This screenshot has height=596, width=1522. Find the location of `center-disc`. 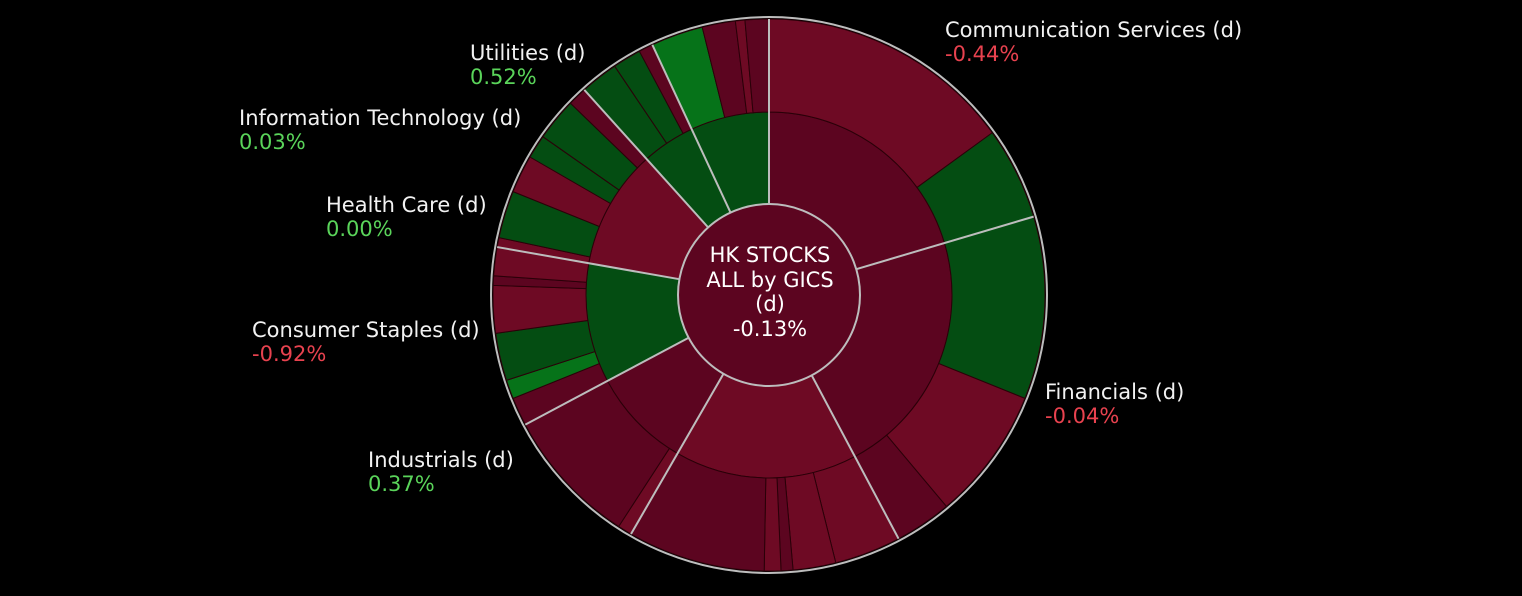

center-disc is located at coordinates (769, 295).